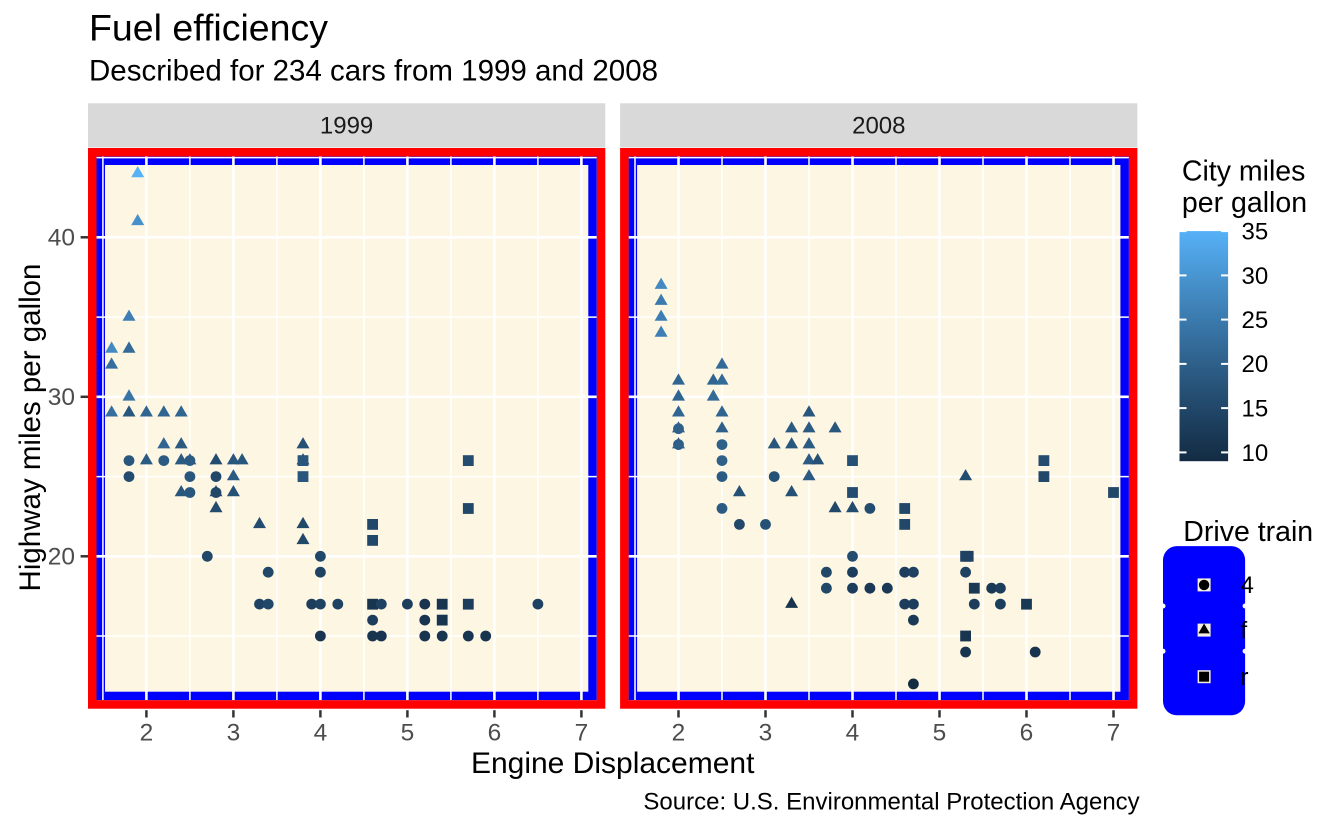 The width and height of the screenshot is (1344, 835). What do you see at coordinates (30, 428) in the screenshot?
I see `svg-text: Highway miles per gallon` at bounding box center [30, 428].